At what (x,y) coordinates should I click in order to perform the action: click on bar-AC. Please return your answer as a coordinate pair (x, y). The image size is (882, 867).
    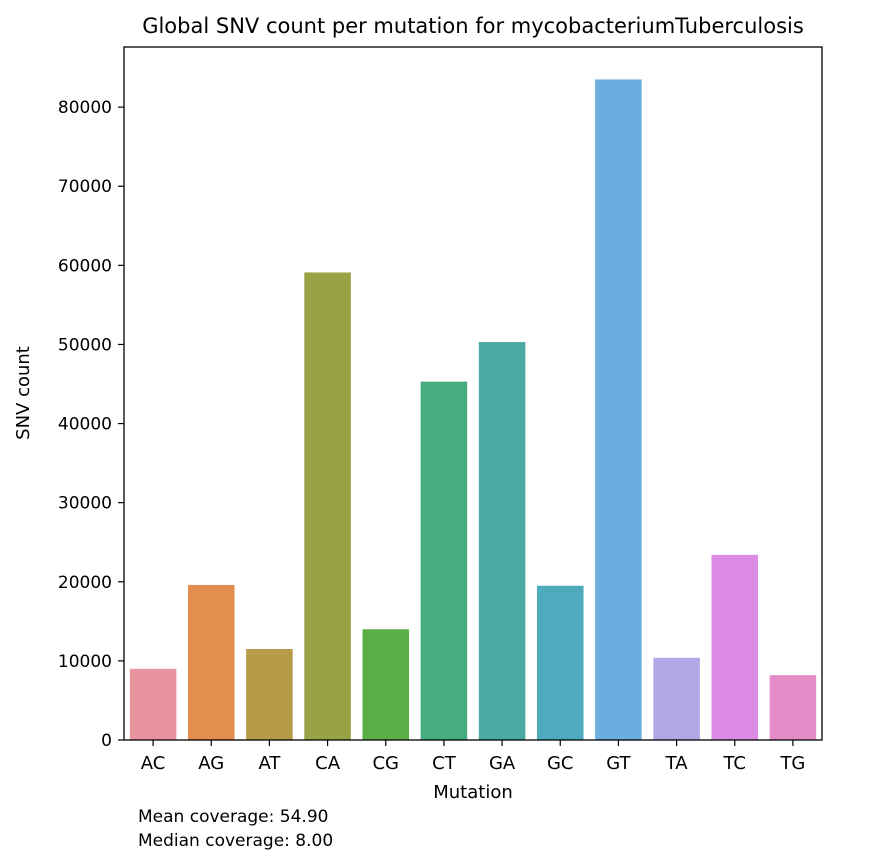
    Looking at the image, I should click on (153, 704).